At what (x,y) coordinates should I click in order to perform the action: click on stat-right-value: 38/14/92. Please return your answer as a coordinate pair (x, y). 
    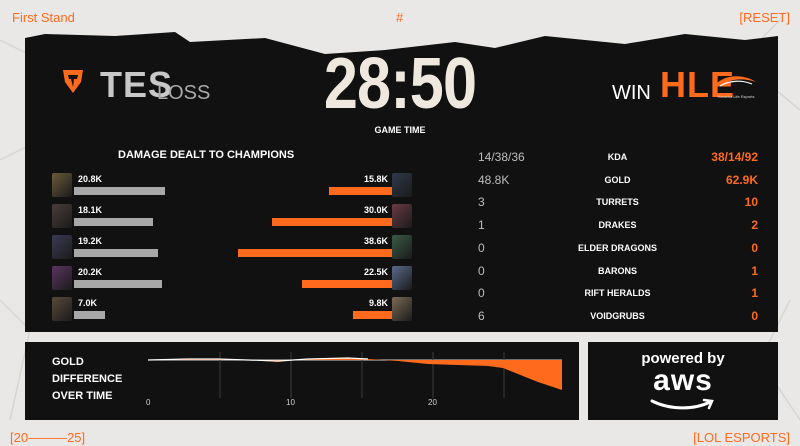
    Looking at the image, I should click on (734, 157).